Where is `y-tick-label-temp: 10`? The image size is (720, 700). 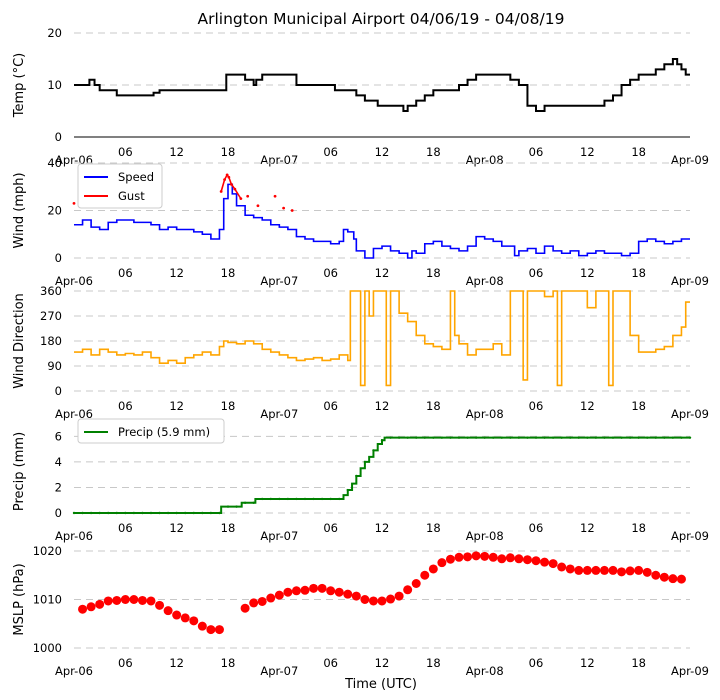 y-tick-label-temp: 10 is located at coordinates (54, 85).